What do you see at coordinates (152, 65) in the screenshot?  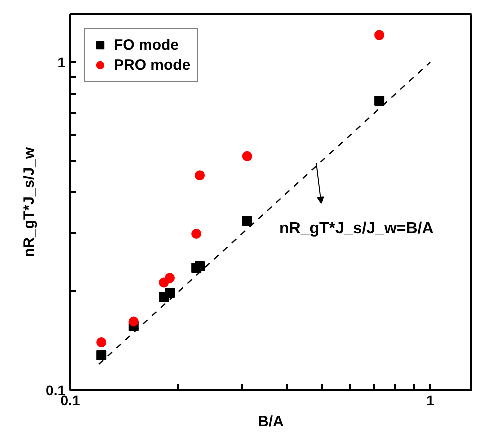 I see `legend-label: PRO mode` at bounding box center [152, 65].